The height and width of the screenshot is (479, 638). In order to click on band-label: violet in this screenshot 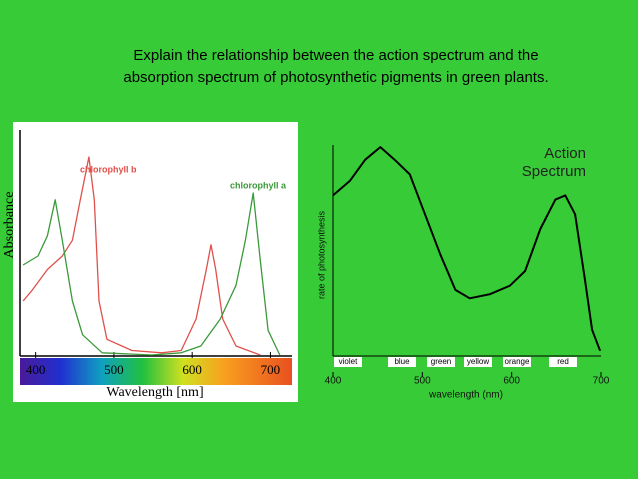, I will do `click(348, 361)`.